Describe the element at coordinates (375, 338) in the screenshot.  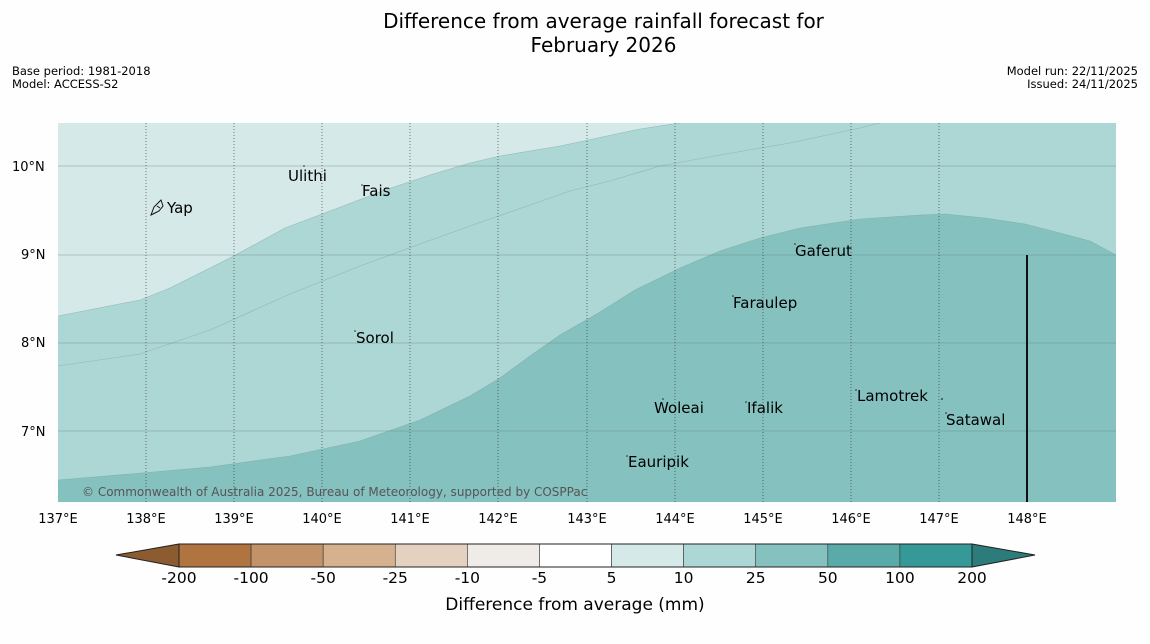
I see `place-label-sorol: Sorol` at that location.